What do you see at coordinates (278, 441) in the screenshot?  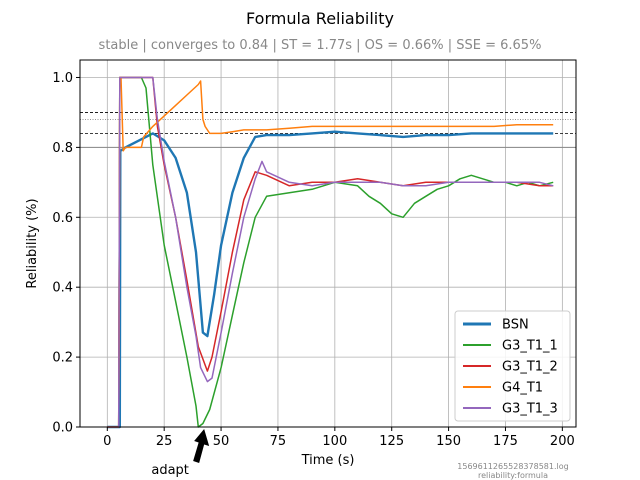 I see `x-tick-label: 75` at bounding box center [278, 441].